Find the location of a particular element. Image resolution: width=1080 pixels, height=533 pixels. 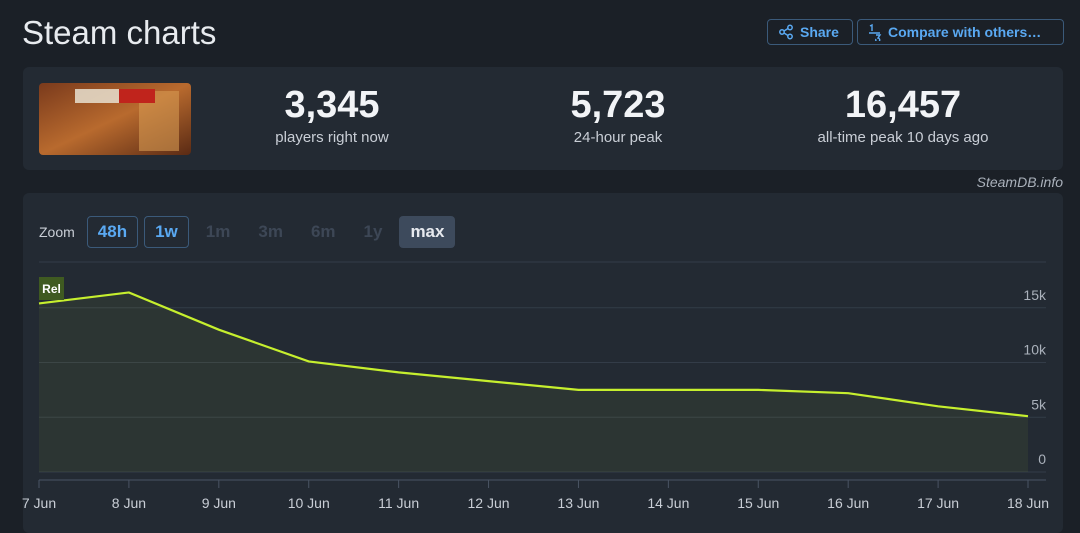

zoom-button: 3m is located at coordinates (270, 231).